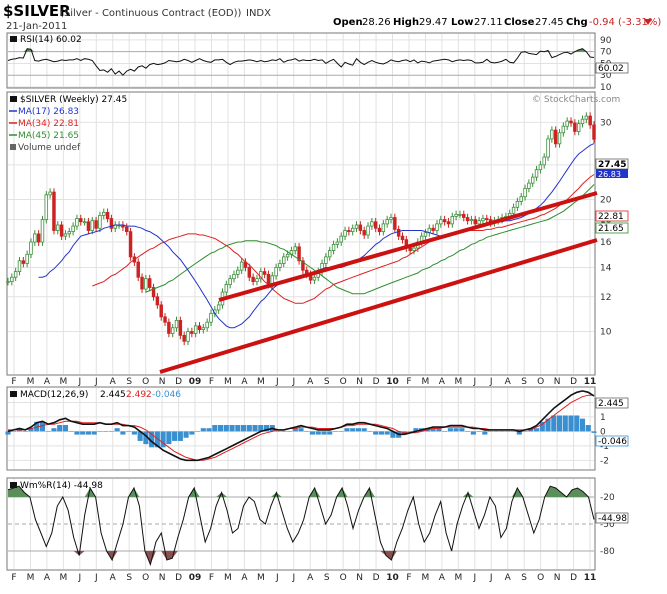 The height and width of the screenshot is (594, 667). What do you see at coordinates (606, 88) in the screenshot?
I see `rsi-tick-label: 10` at bounding box center [606, 88].